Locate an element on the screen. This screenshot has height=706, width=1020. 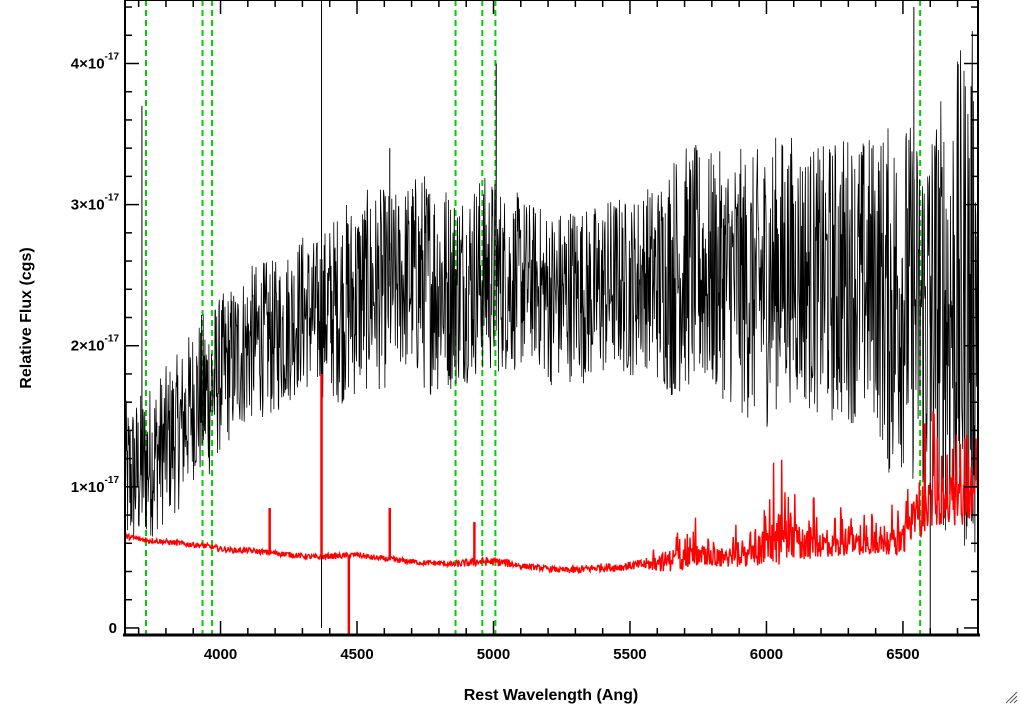
y-axis-title: Relative Flux (cgs) is located at coordinates (26, 317).